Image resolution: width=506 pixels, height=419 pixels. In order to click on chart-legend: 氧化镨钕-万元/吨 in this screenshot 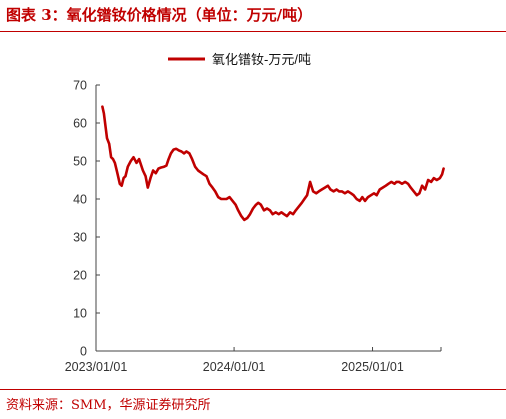, I will do `click(239, 59)`.